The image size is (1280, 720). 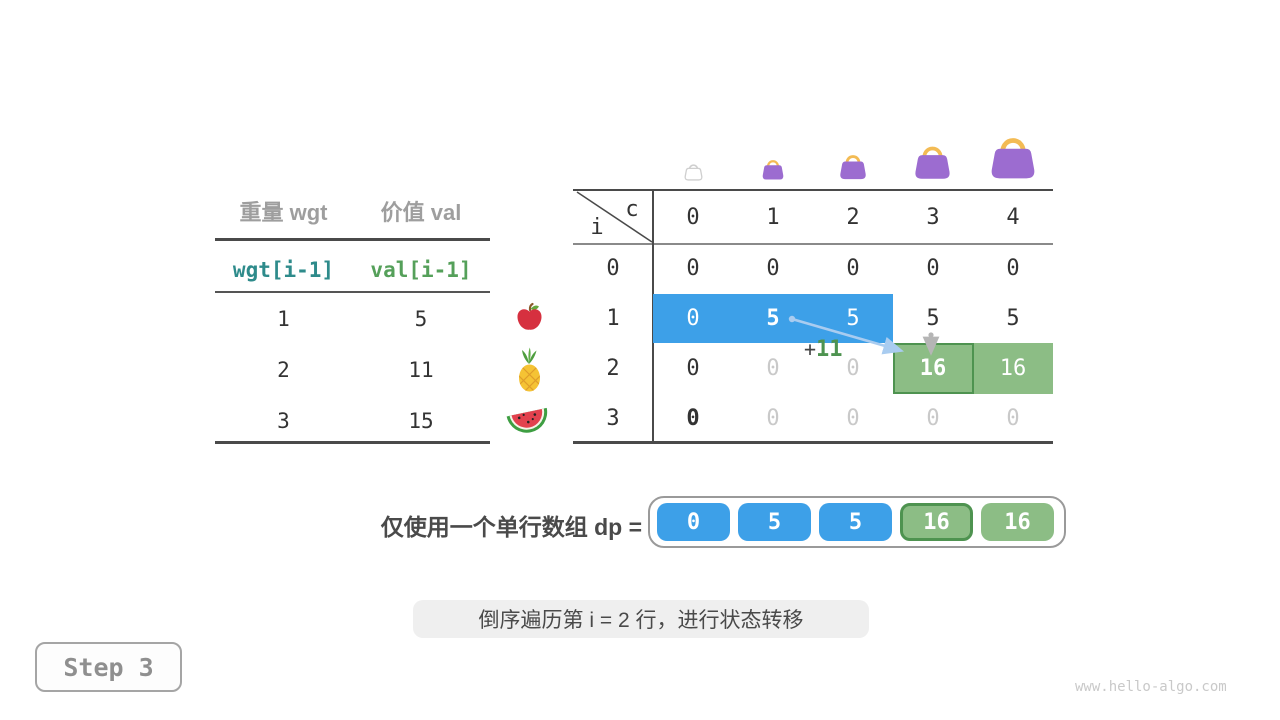 I want to click on dp-cell-3-1: 0, so click(x=773, y=418).